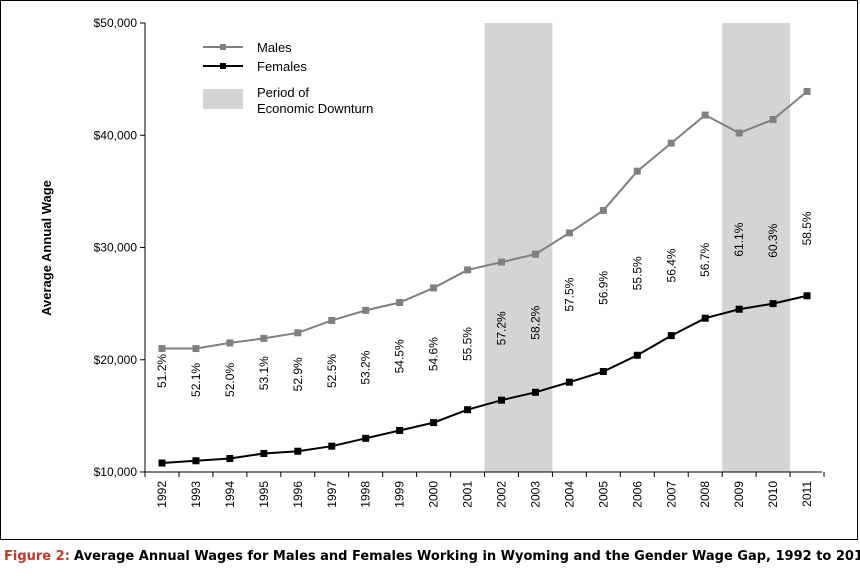  What do you see at coordinates (569, 494) in the screenshot?
I see `x-tick-label: 2004` at bounding box center [569, 494].